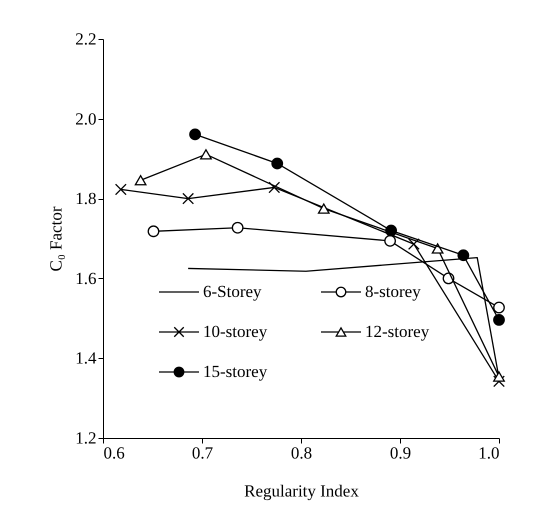 The height and width of the screenshot is (515, 544). I want to click on legend-label: 10-storey, so click(235, 331).